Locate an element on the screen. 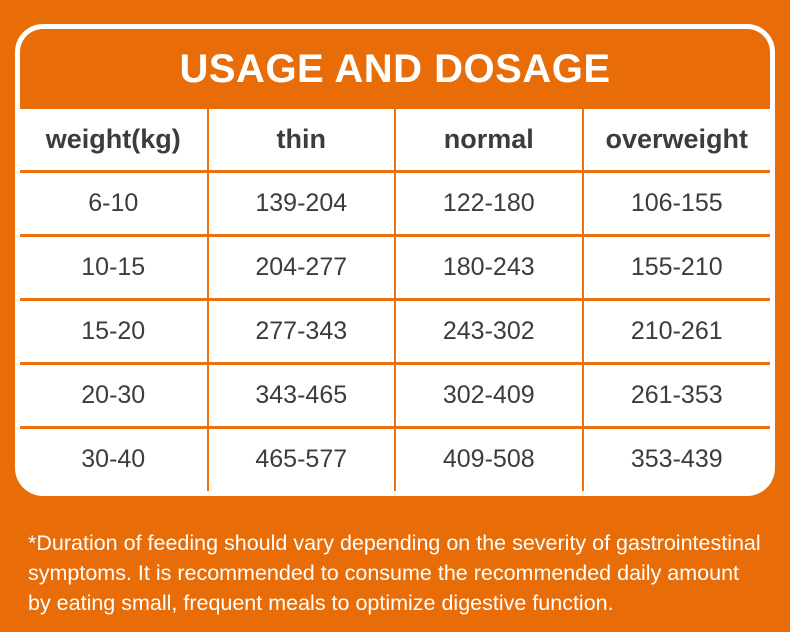 The width and height of the screenshot is (790, 632). card-header: USAGE AND DOSAGE is located at coordinates (395, 69).